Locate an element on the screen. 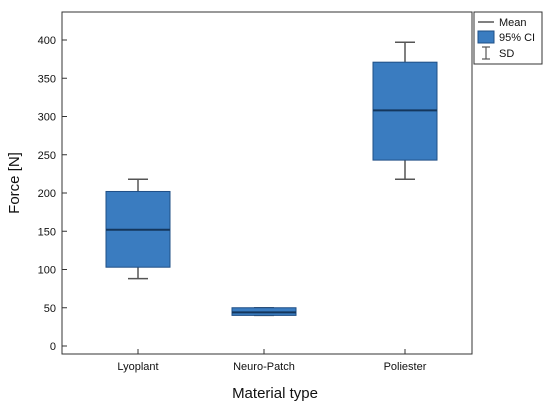  y-axis: 0 50 100 150 200 250 300 350 400 is located at coordinates (52, 194).